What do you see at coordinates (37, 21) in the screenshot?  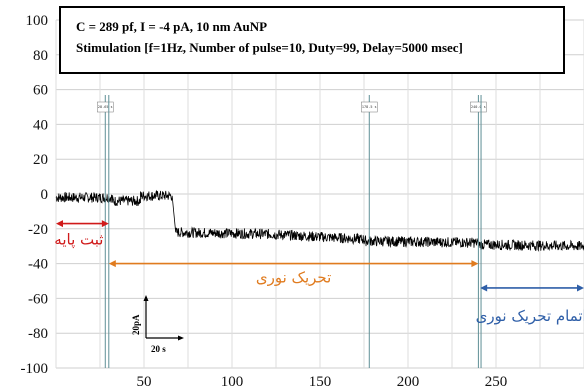 I see `y-tick-label: 100` at bounding box center [37, 21].